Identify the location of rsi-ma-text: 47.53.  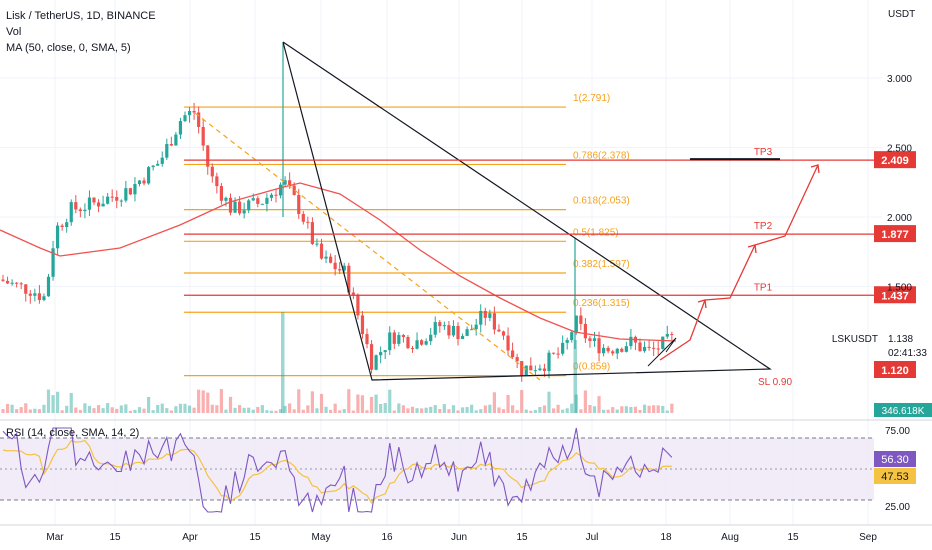
(895, 477).